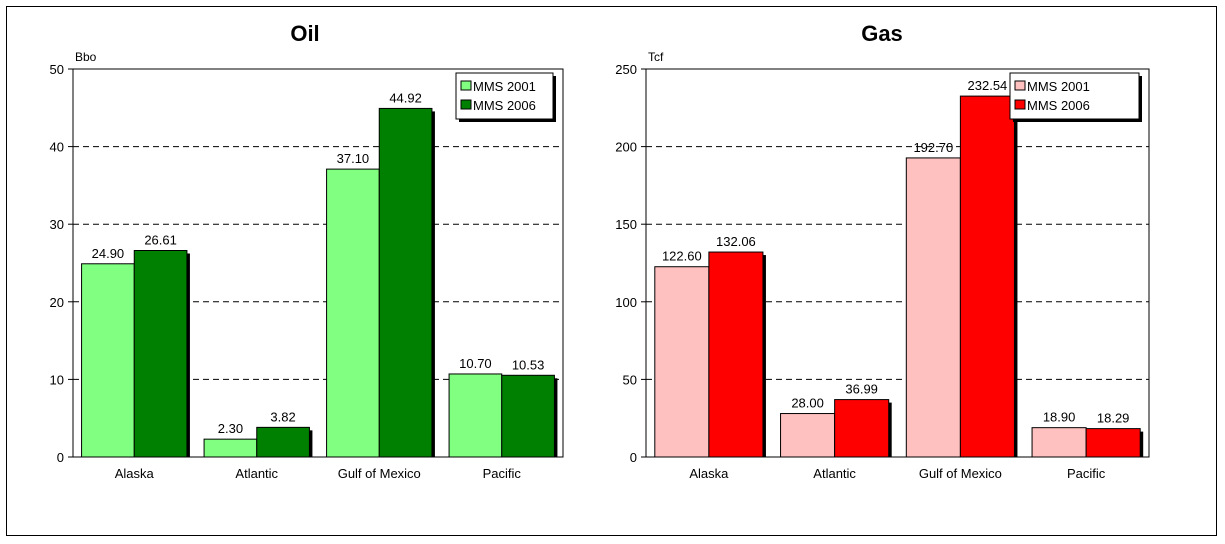  What do you see at coordinates (861, 389) in the screenshot?
I see `bar-value-label: 36.99` at bounding box center [861, 389].